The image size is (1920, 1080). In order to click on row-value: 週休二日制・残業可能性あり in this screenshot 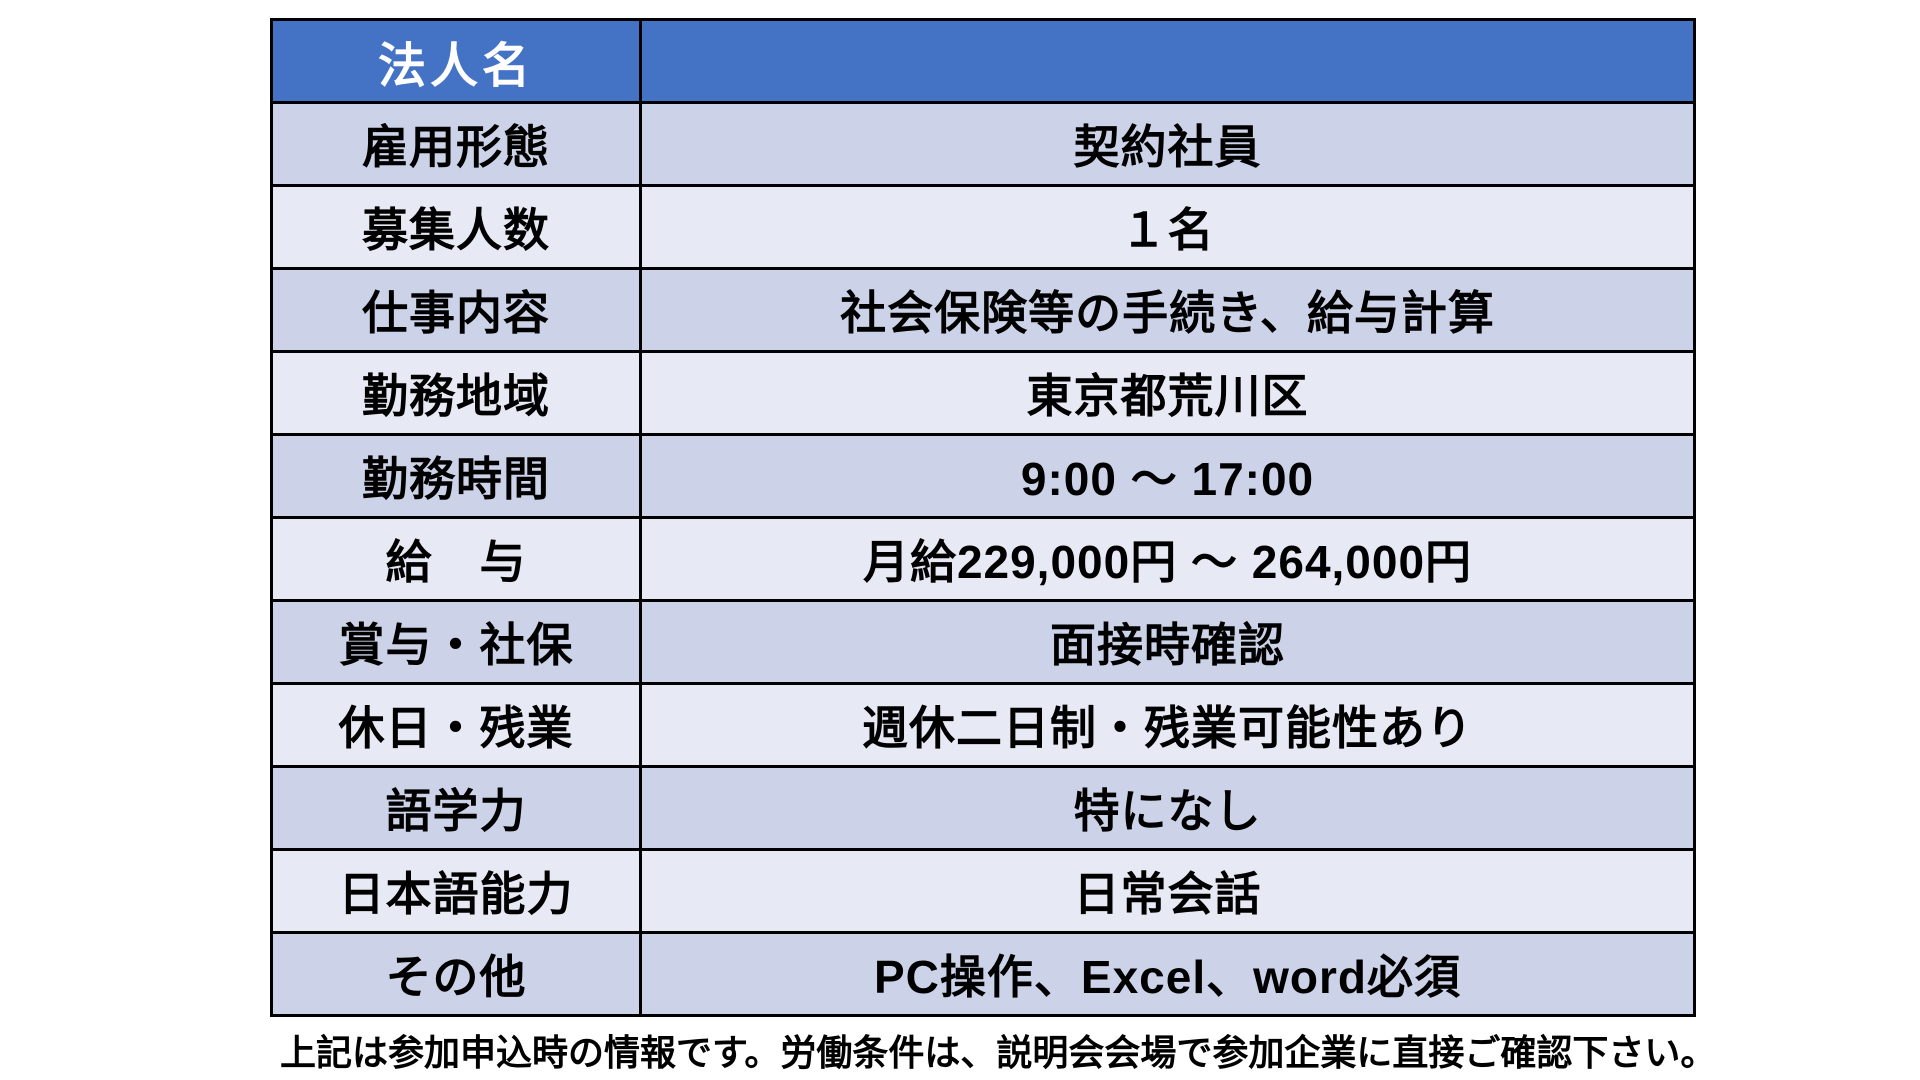, I will do `click(1167, 725)`.